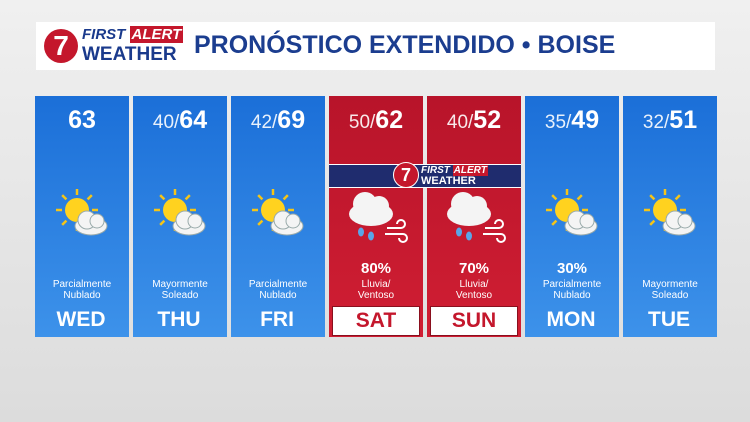  I want to click on logo-first-alert: FIRST ALERT, so click(133, 34).